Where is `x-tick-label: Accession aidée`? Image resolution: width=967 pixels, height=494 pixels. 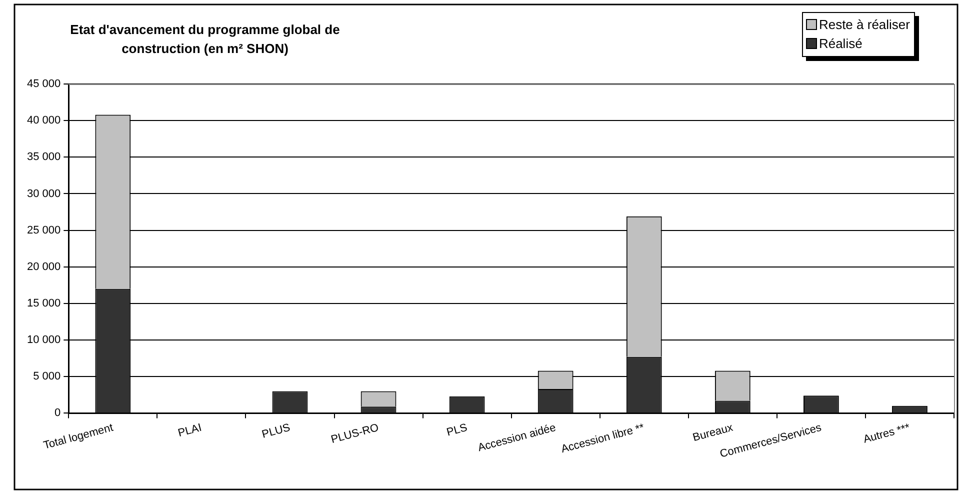
x-tick-label: Accession aidée is located at coordinates (517, 438).